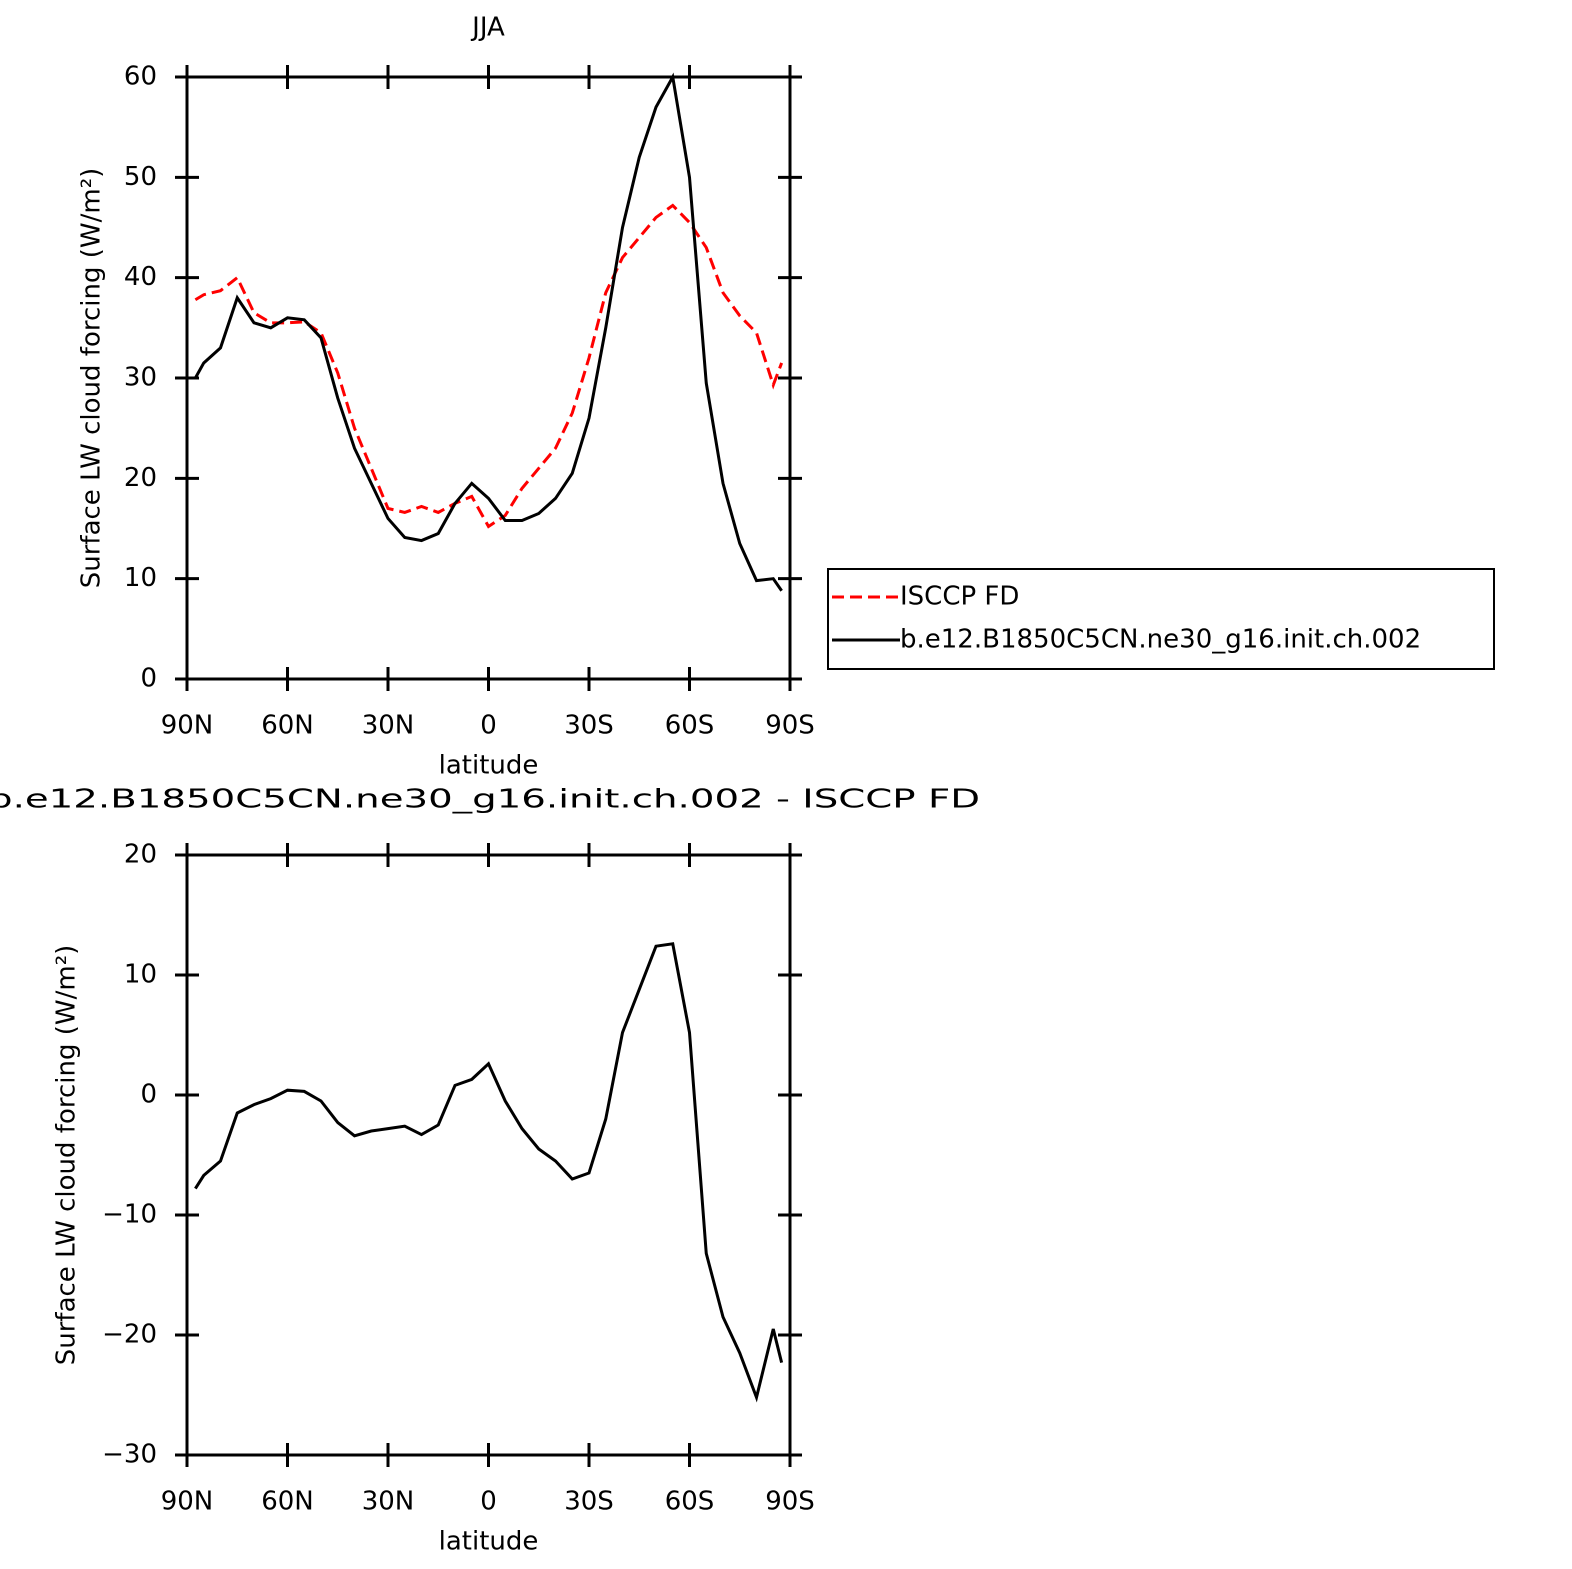 Image resolution: width=1572 pixels, height=1569 pixels. Describe the element at coordinates (1160, 640) in the screenshot. I see `legend-label: b.e12.B1850C5CN.ne30_g16.init.ch.002` at that location.